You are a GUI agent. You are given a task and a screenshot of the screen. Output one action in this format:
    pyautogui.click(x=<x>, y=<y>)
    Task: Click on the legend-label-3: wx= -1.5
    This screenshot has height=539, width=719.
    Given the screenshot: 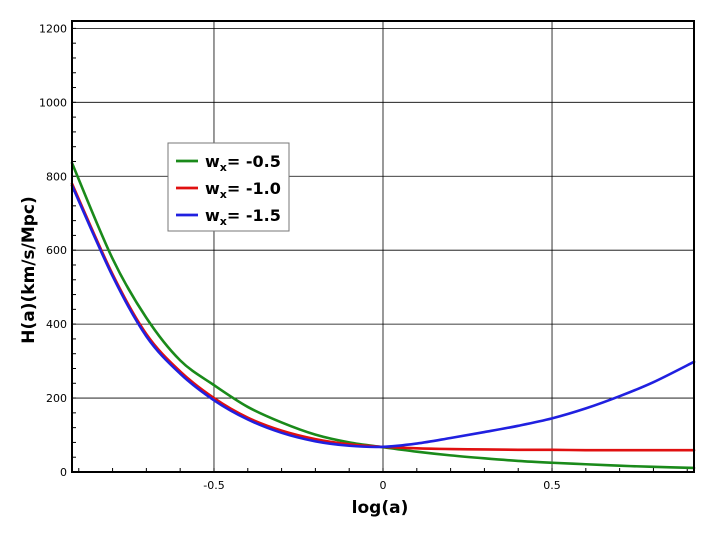 What is the action you would take?
    pyautogui.click(x=243, y=217)
    